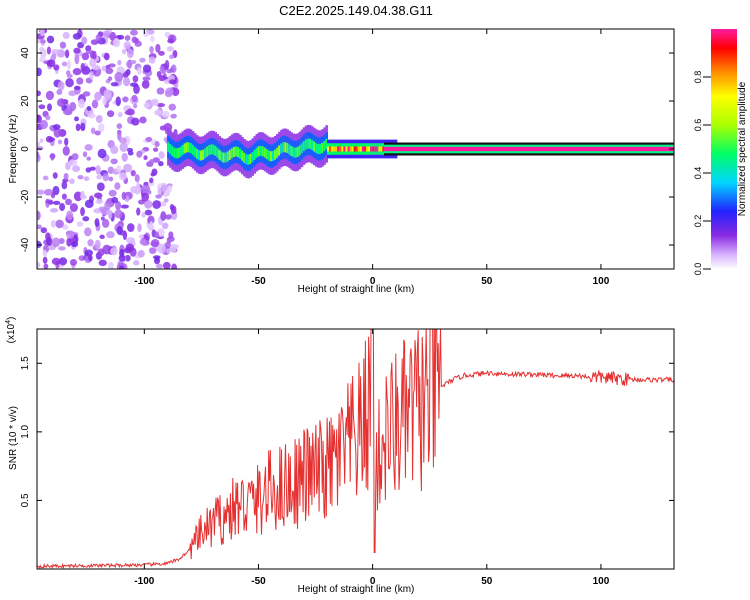 This screenshot has width=750, height=600. What do you see at coordinates (25, 53) in the screenshot?
I see `spectrogram-y-tick-label: 40` at bounding box center [25, 53].